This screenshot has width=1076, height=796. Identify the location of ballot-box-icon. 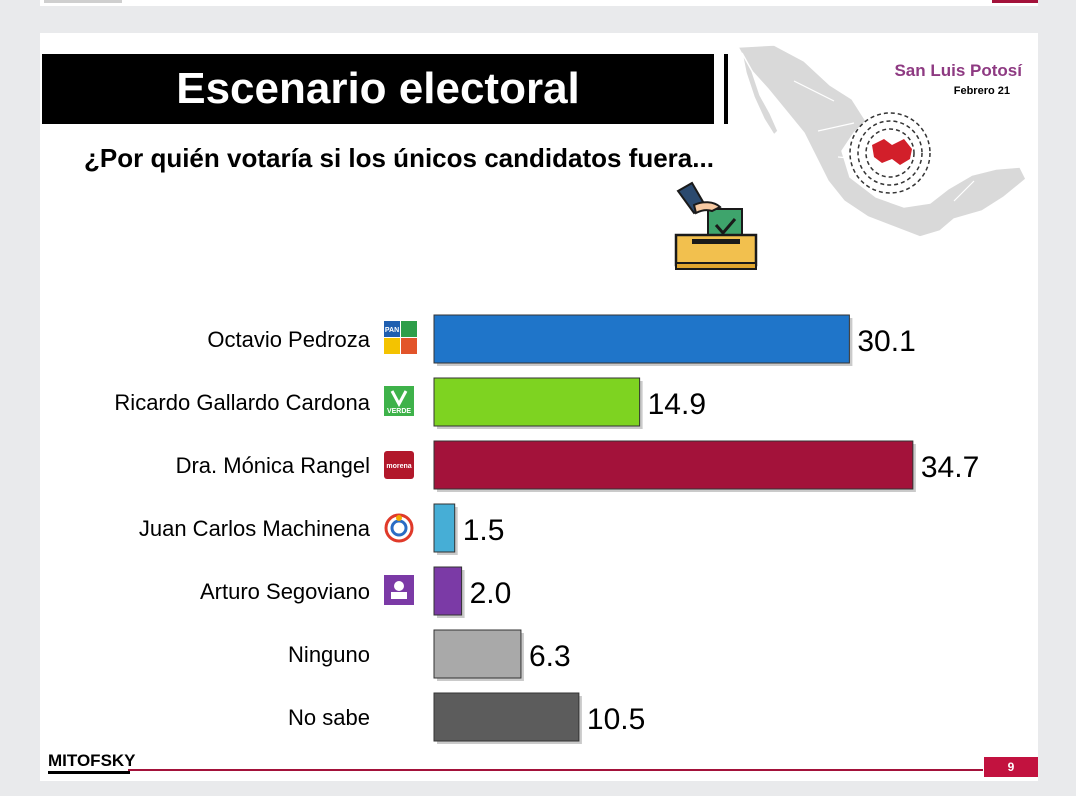
(716, 225).